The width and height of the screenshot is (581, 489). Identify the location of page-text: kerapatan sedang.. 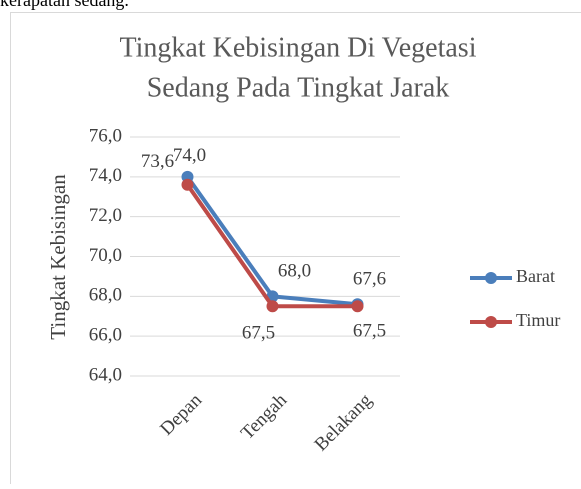
(64, 5).